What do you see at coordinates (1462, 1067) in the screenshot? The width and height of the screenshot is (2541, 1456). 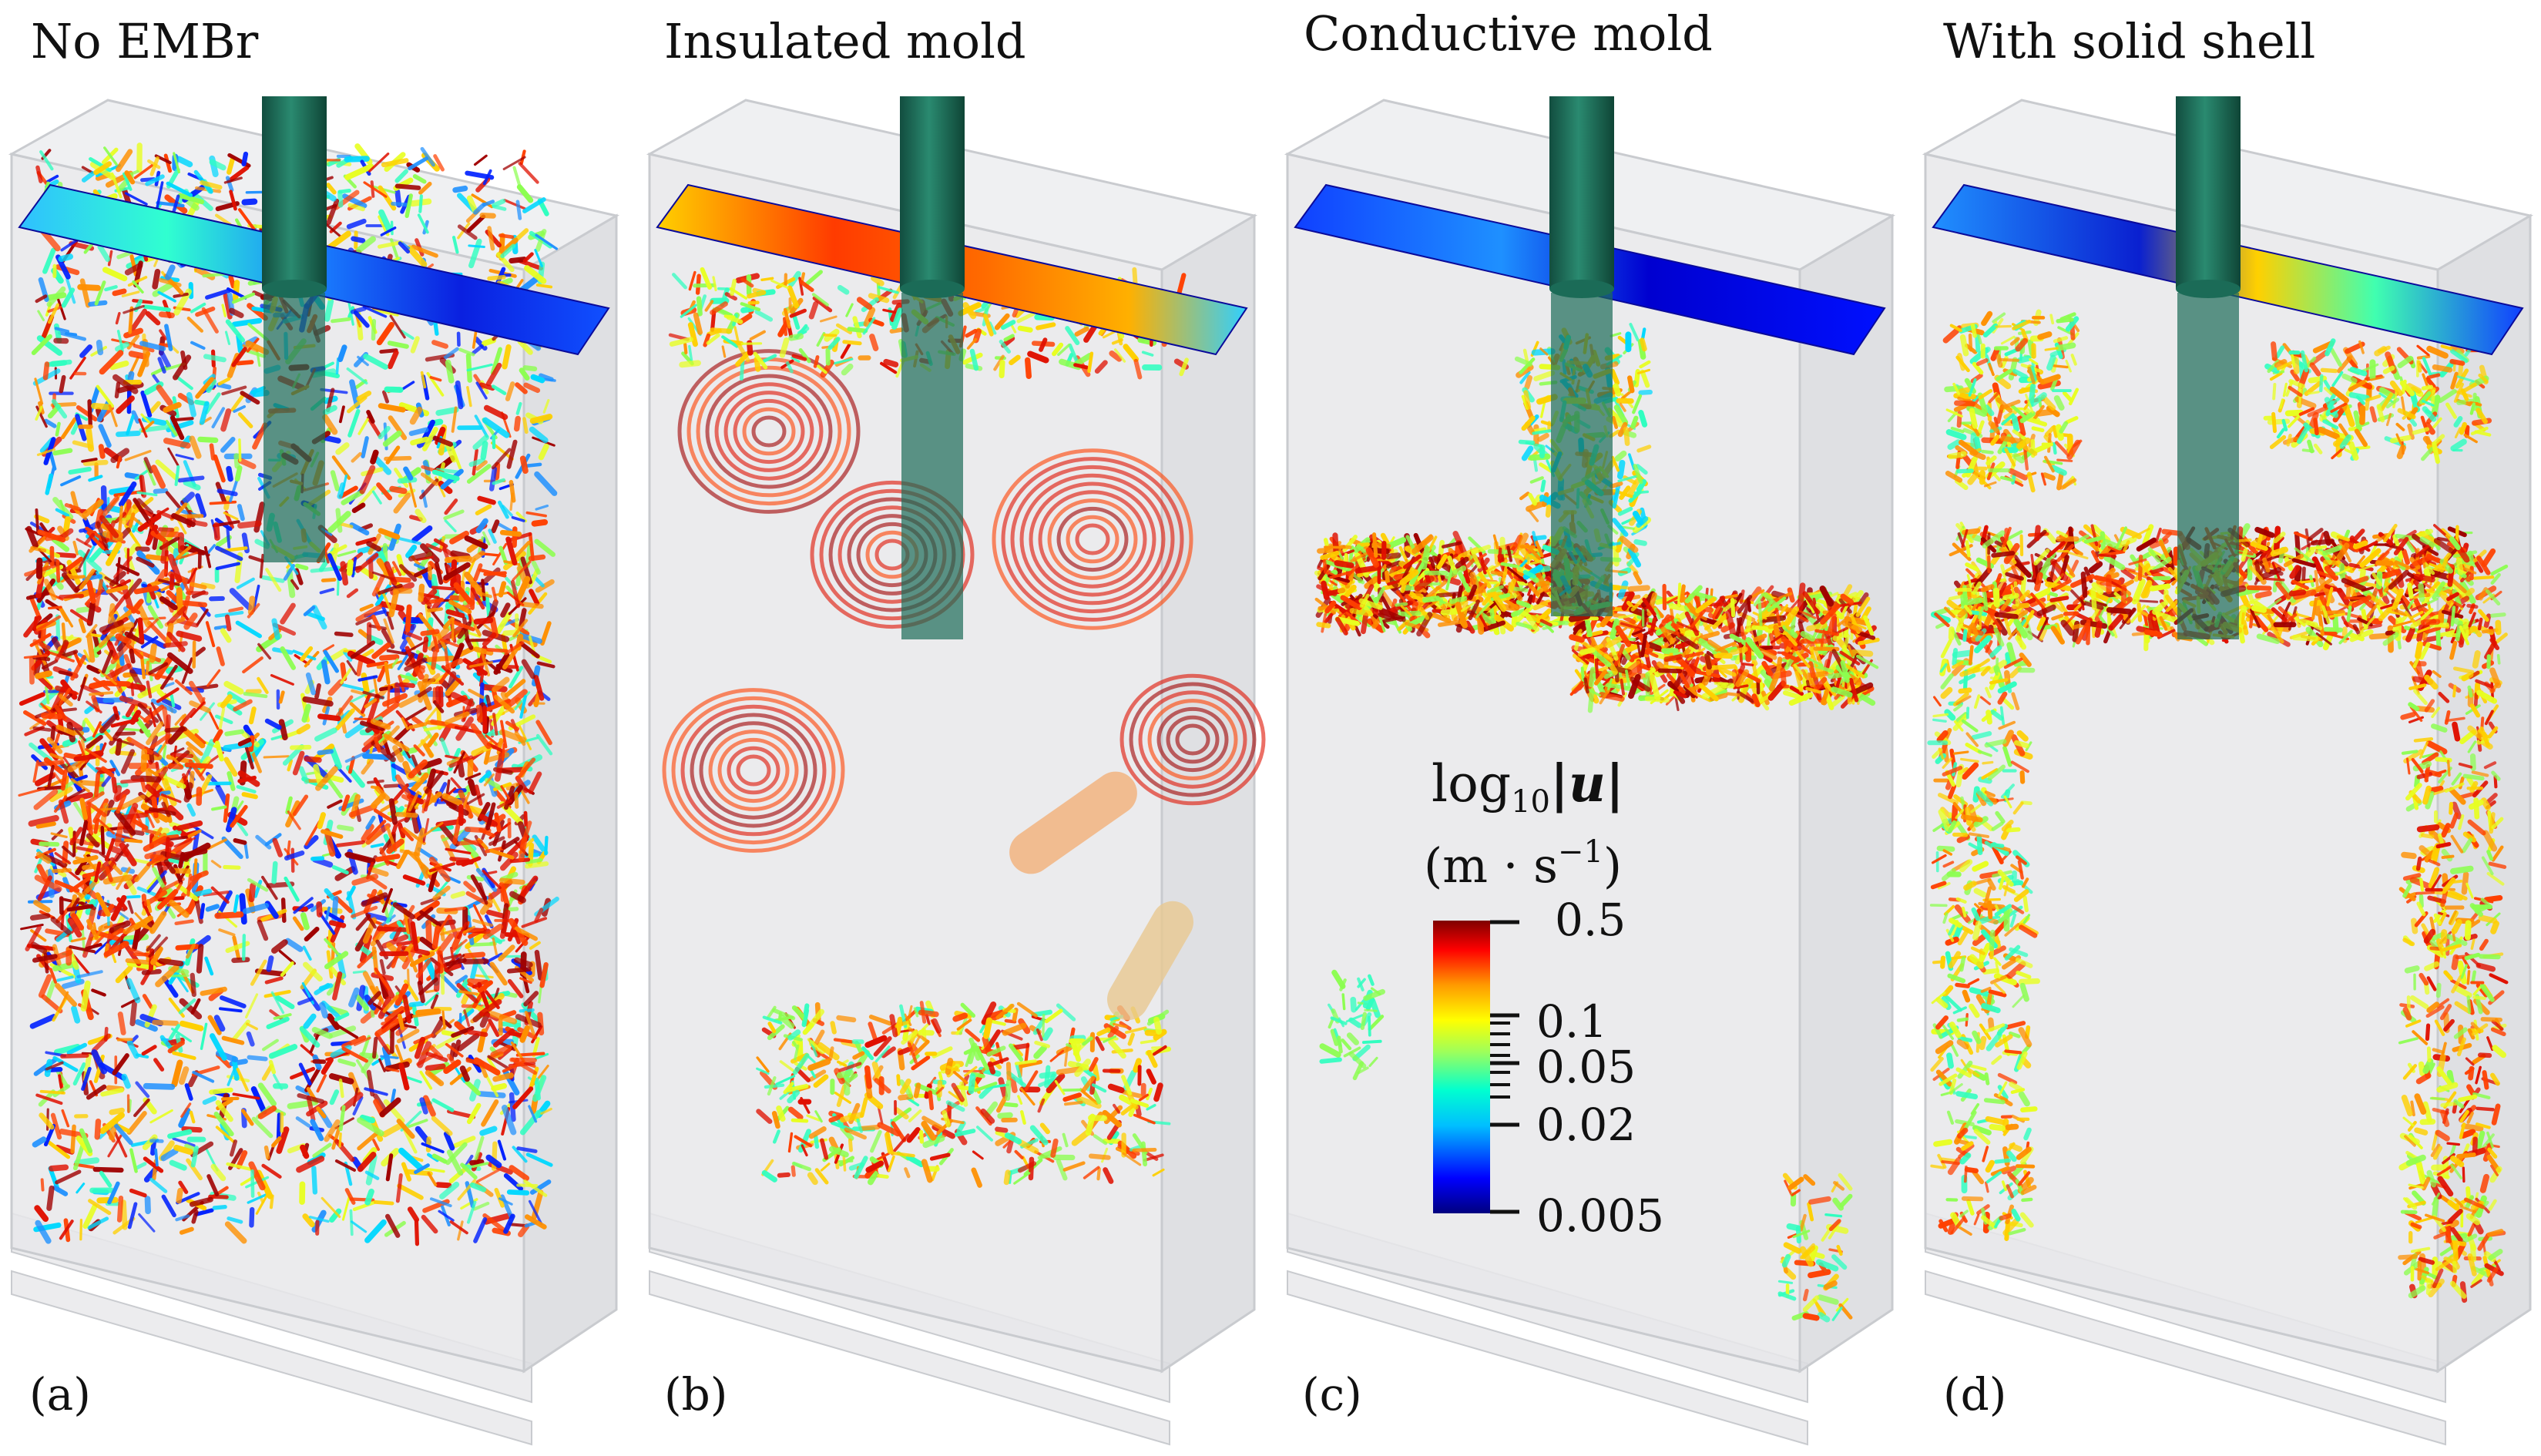 I see `colorbar-gradient` at bounding box center [1462, 1067].